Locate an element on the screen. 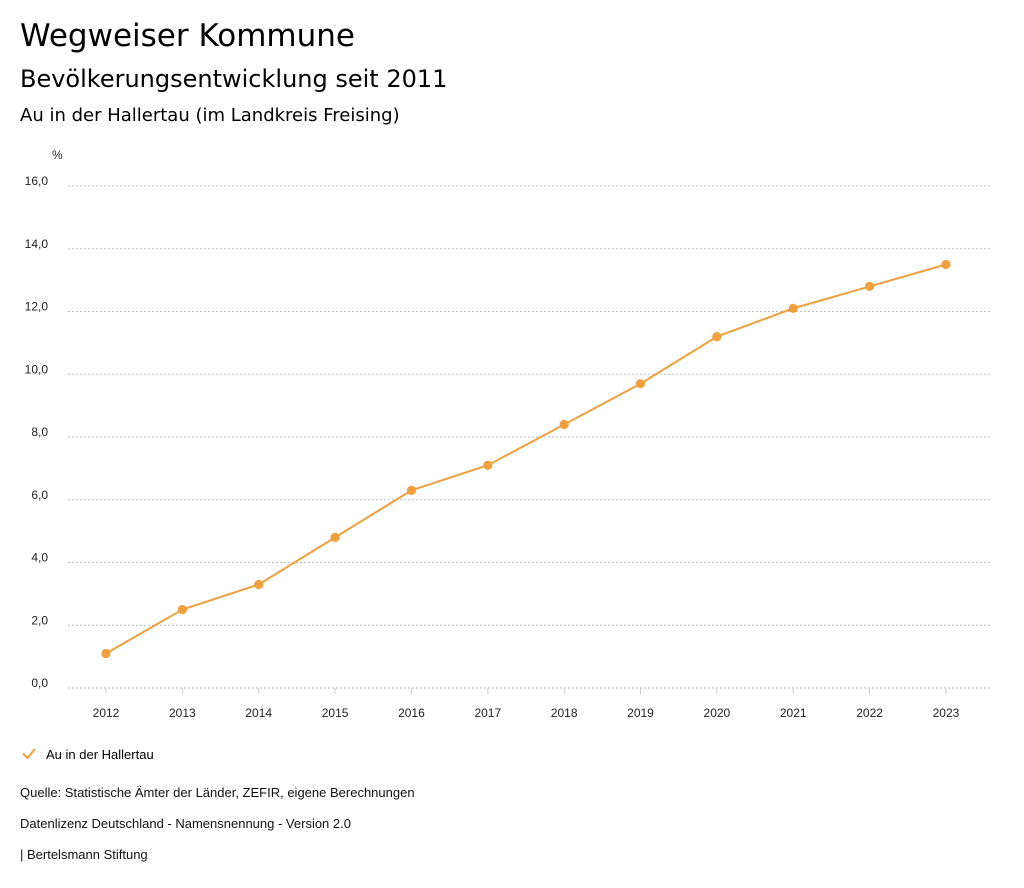 This screenshot has width=1024, height=888. y-tick-label: 10,0 is located at coordinates (37, 369).